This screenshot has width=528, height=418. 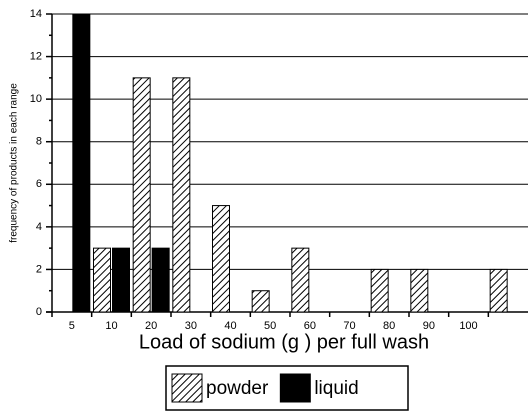 What do you see at coordinates (151, 326) in the screenshot?
I see `x-tick-label: 20` at bounding box center [151, 326].